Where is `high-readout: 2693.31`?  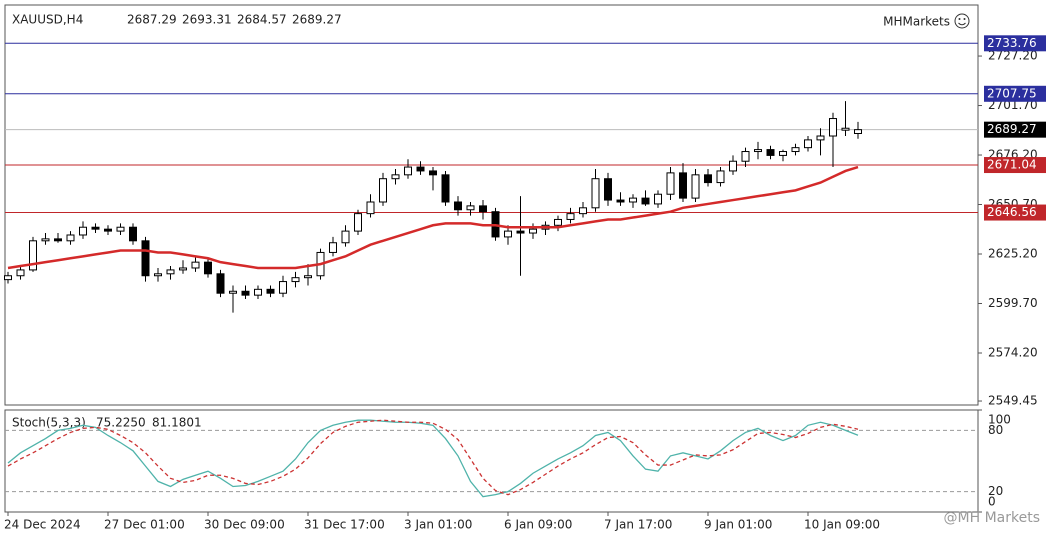 high-readout: 2693.31 is located at coordinates (207, 20).